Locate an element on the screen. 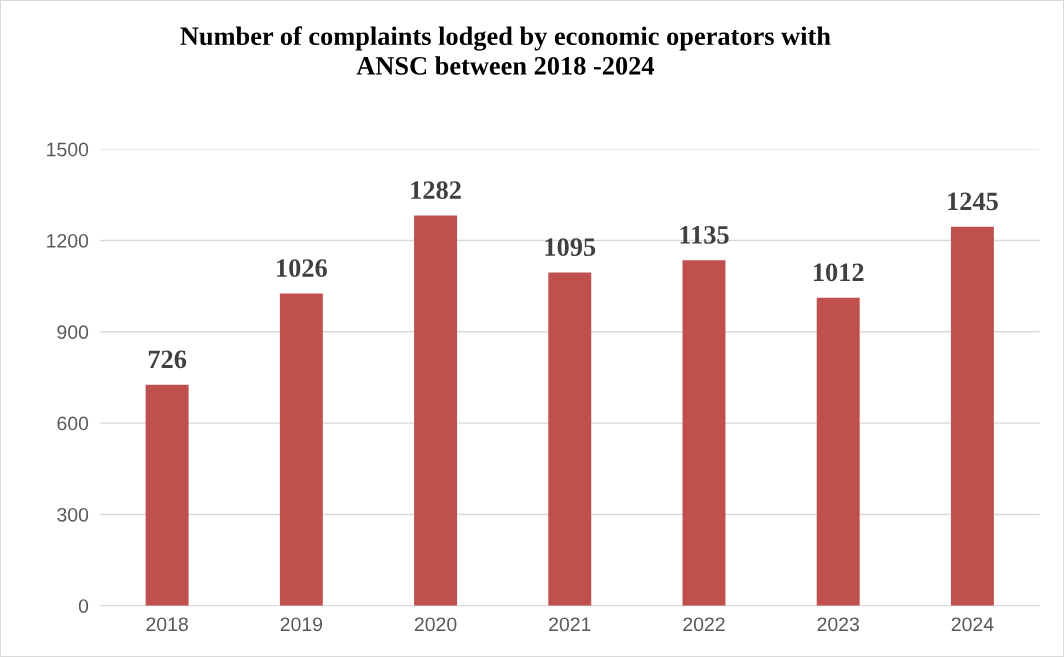  y-tick-label: 0 is located at coordinates (83, 606).